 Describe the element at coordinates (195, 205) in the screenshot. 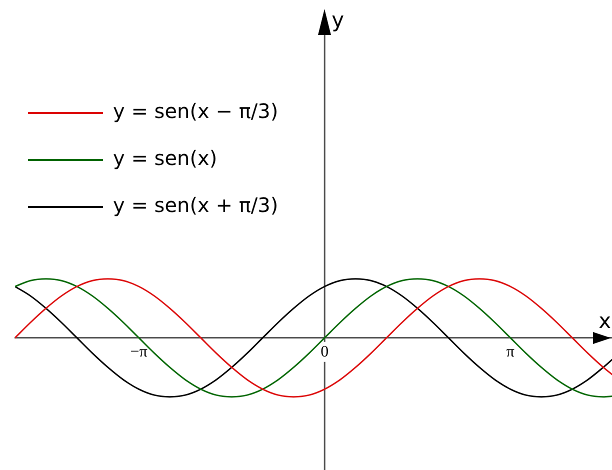

I see `legend-label: y = sen(x + π/3)` at that location.